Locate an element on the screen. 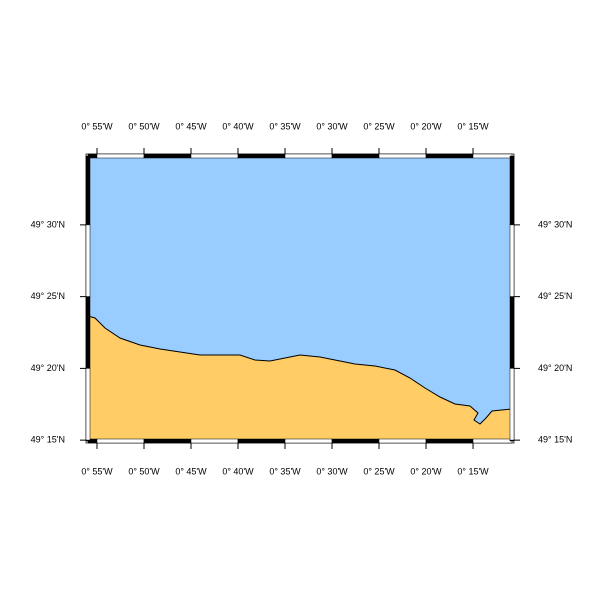  bottom-lon-label: 0° 15'W is located at coordinates (473, 471).